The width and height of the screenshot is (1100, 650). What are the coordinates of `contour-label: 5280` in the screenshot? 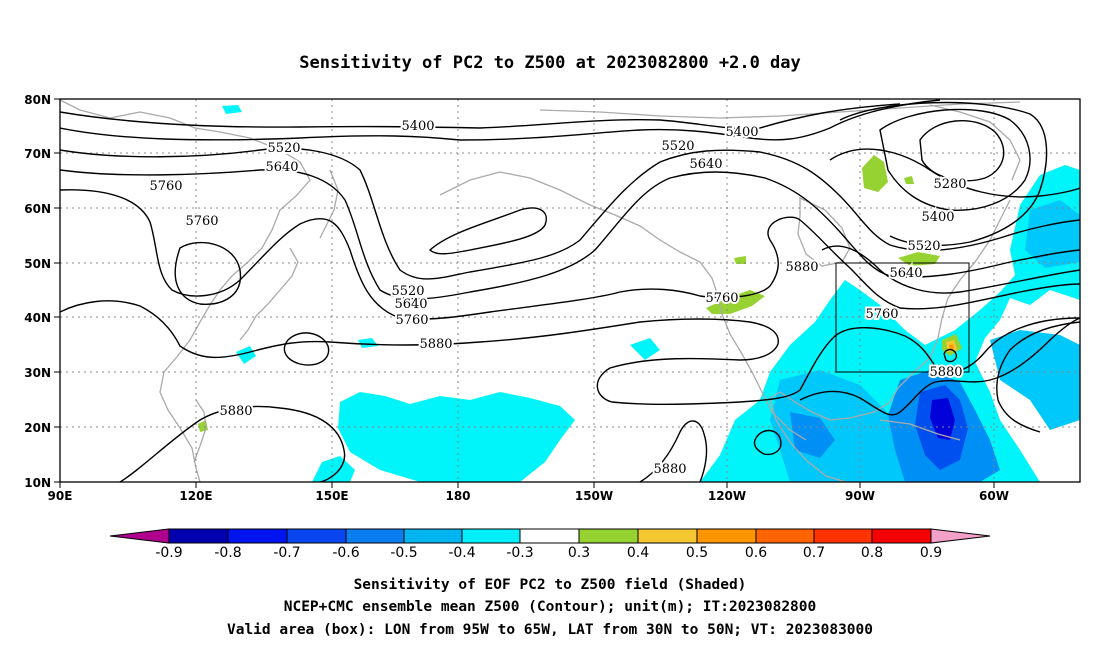 It's located at (949, 184).